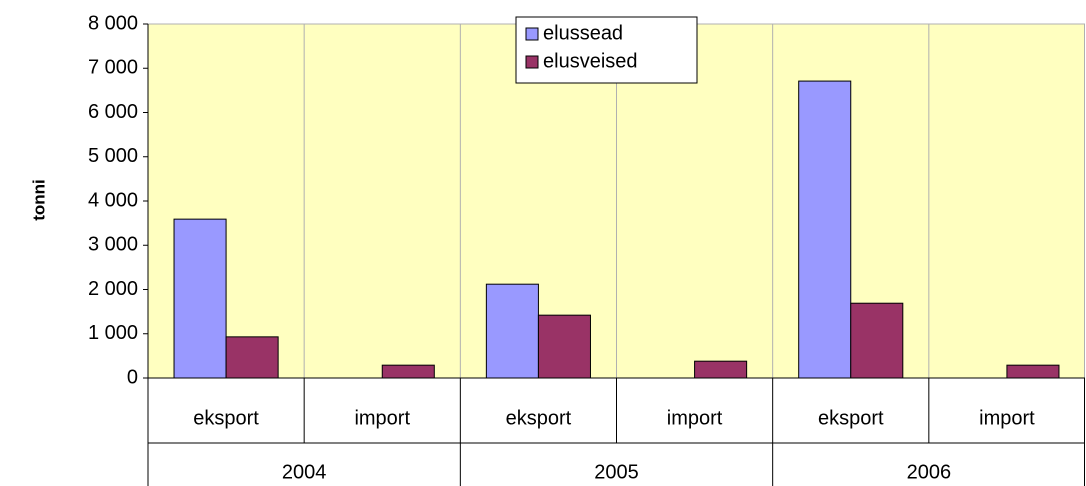 The height and width of the screenshot is (486, 1086). What do you see at coordinates (113, 68) in the screenshot?
I see `y-tick-label: 7 000` at bounding box center [113, 68].